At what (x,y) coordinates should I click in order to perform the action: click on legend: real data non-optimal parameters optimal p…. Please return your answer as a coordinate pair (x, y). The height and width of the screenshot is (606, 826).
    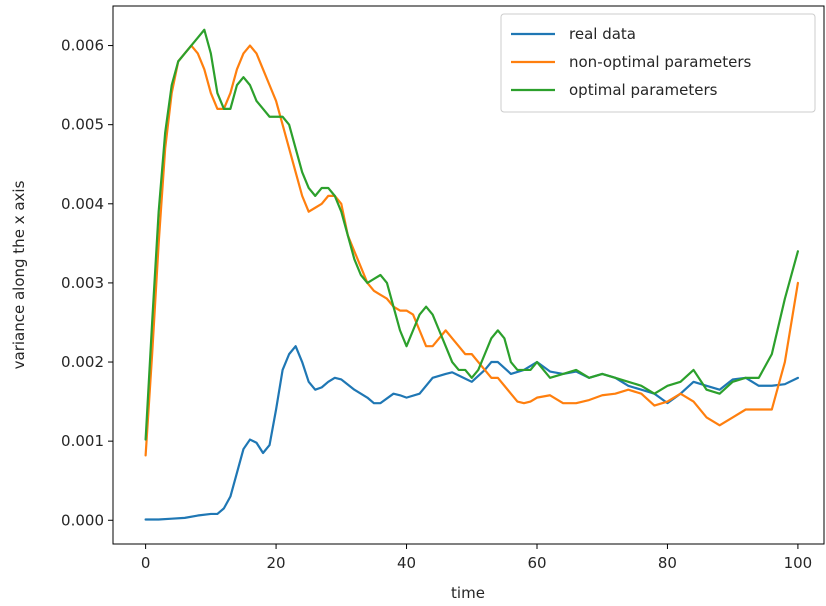
    Looking at the image, I should click on (658, 63).